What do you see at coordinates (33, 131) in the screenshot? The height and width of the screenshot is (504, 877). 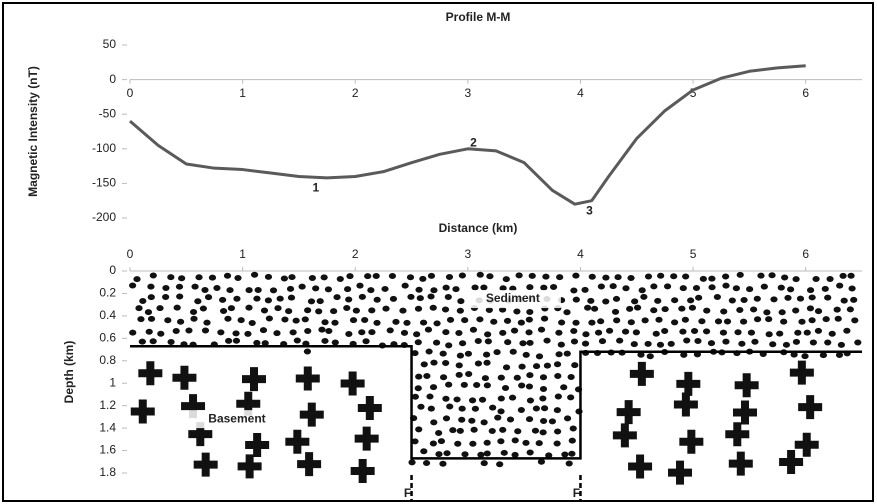 I see `y-axis-label: Magnetic Intensity (nT)` at bounding box center [33, 131].